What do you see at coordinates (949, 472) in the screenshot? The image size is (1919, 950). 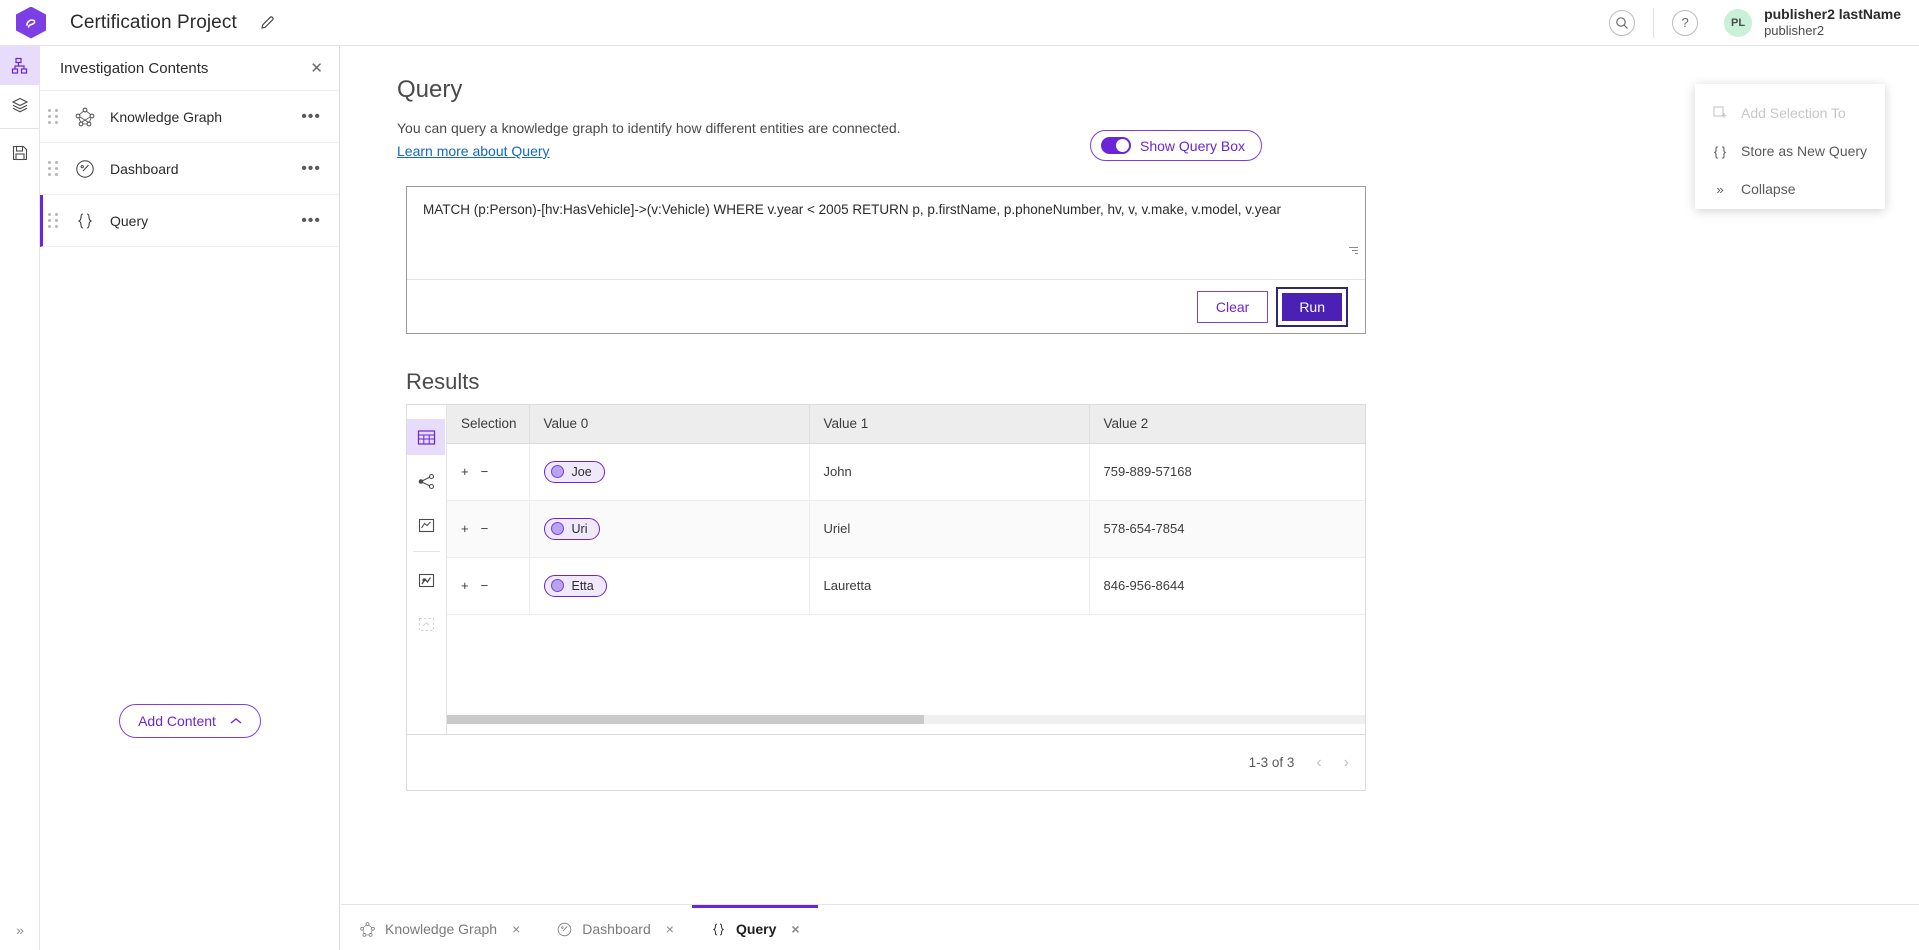 I see `value-1-cell: John` at bounding box center [949, 472].